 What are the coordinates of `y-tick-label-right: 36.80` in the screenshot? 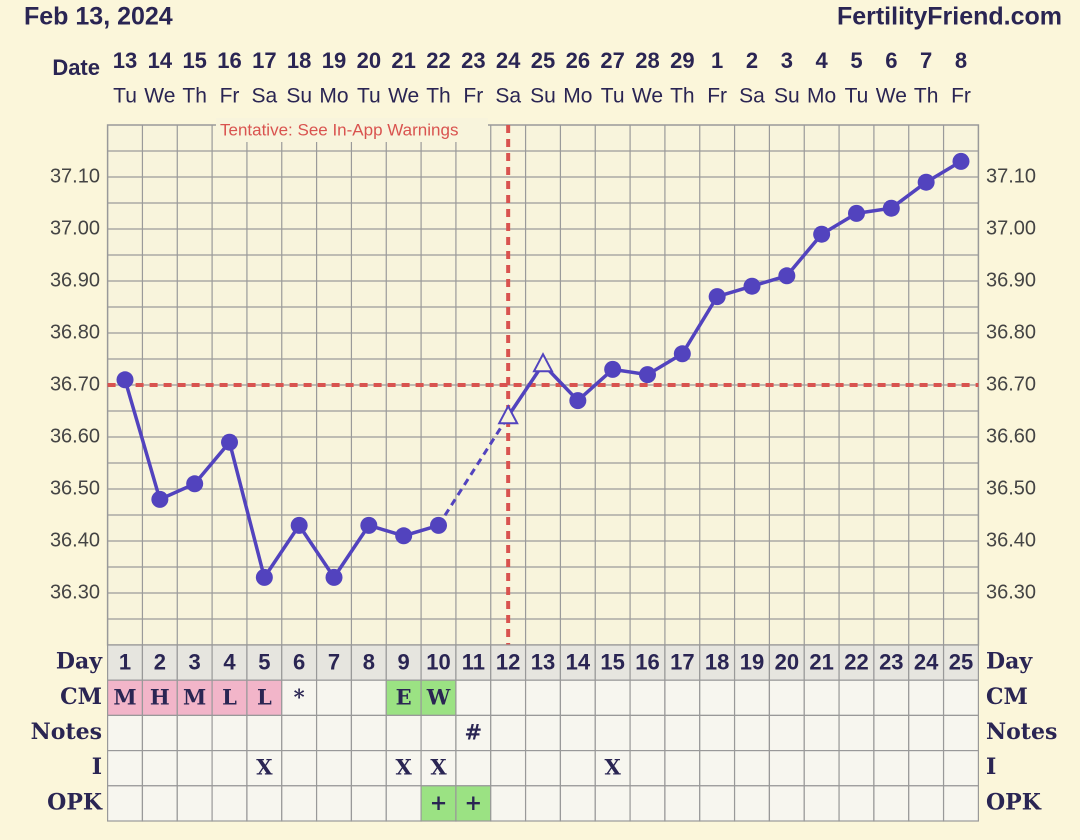 It's located at (1011, 332).